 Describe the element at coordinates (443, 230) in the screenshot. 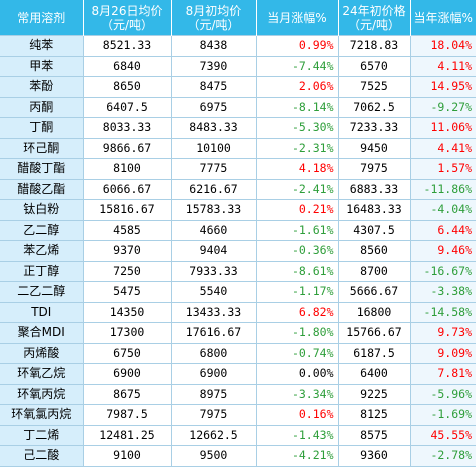

I see `year-change-cell: 6.44%` at that location.